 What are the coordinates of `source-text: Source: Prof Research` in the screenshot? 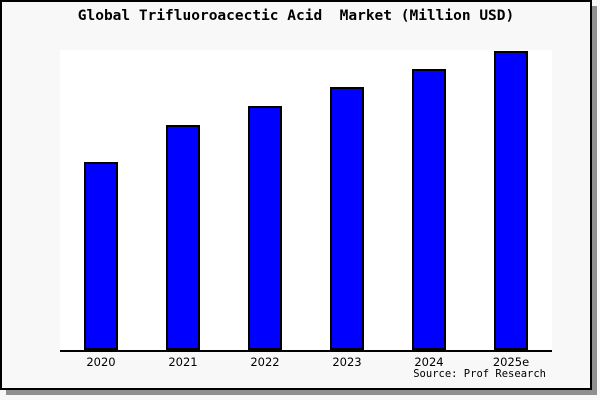 It's located at (479, 374).